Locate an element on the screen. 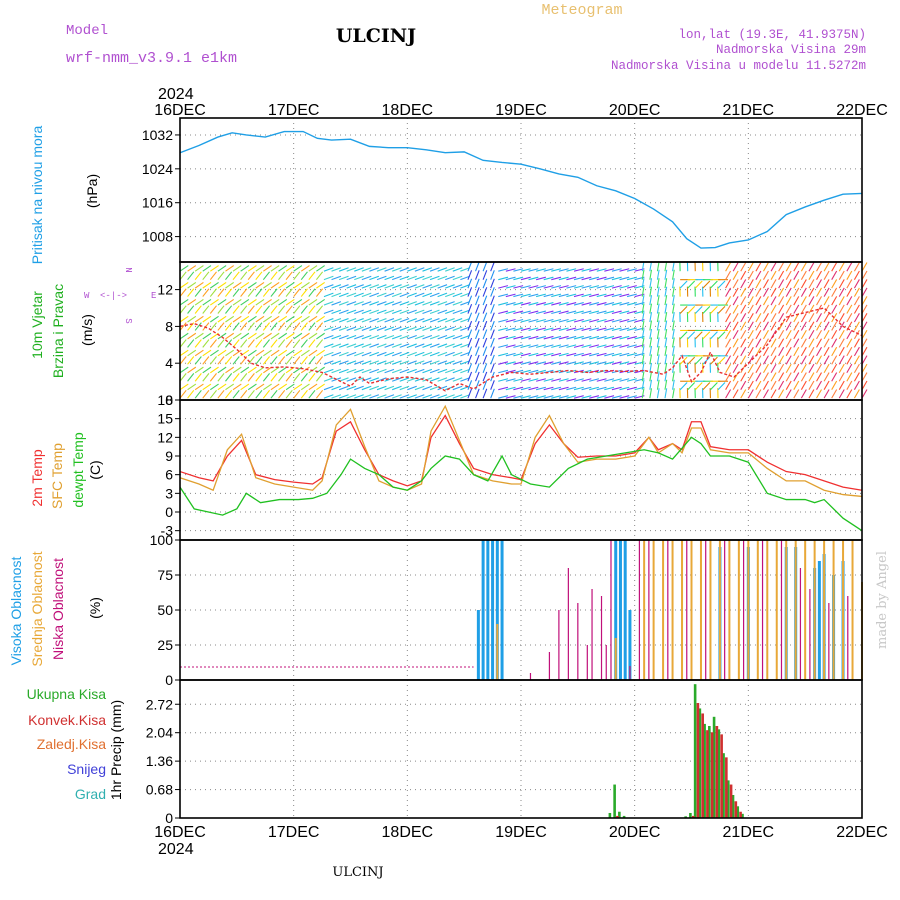 Image resolution: width=900 pixels, height=900 pixels. precip-legend-graupel: Grad is located at coordinates (90, 794).